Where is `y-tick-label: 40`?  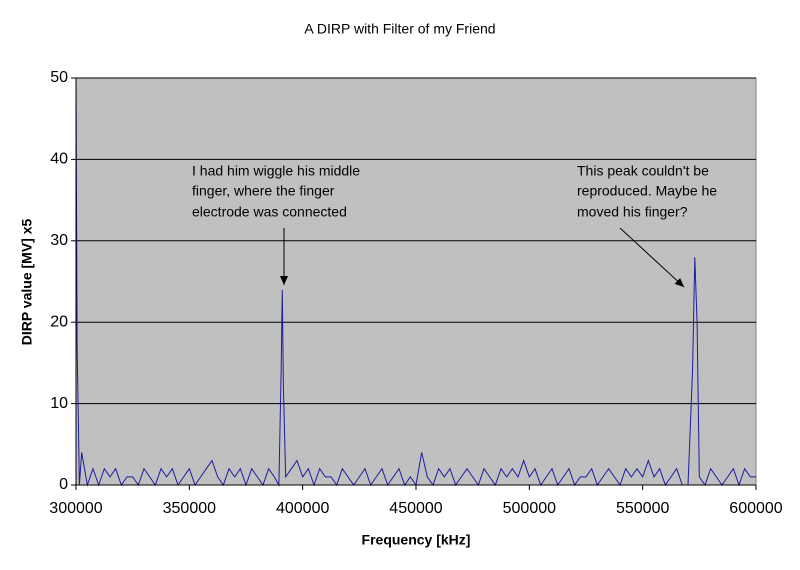 y-tick-label: 40 is located at coordinates (59, 159).